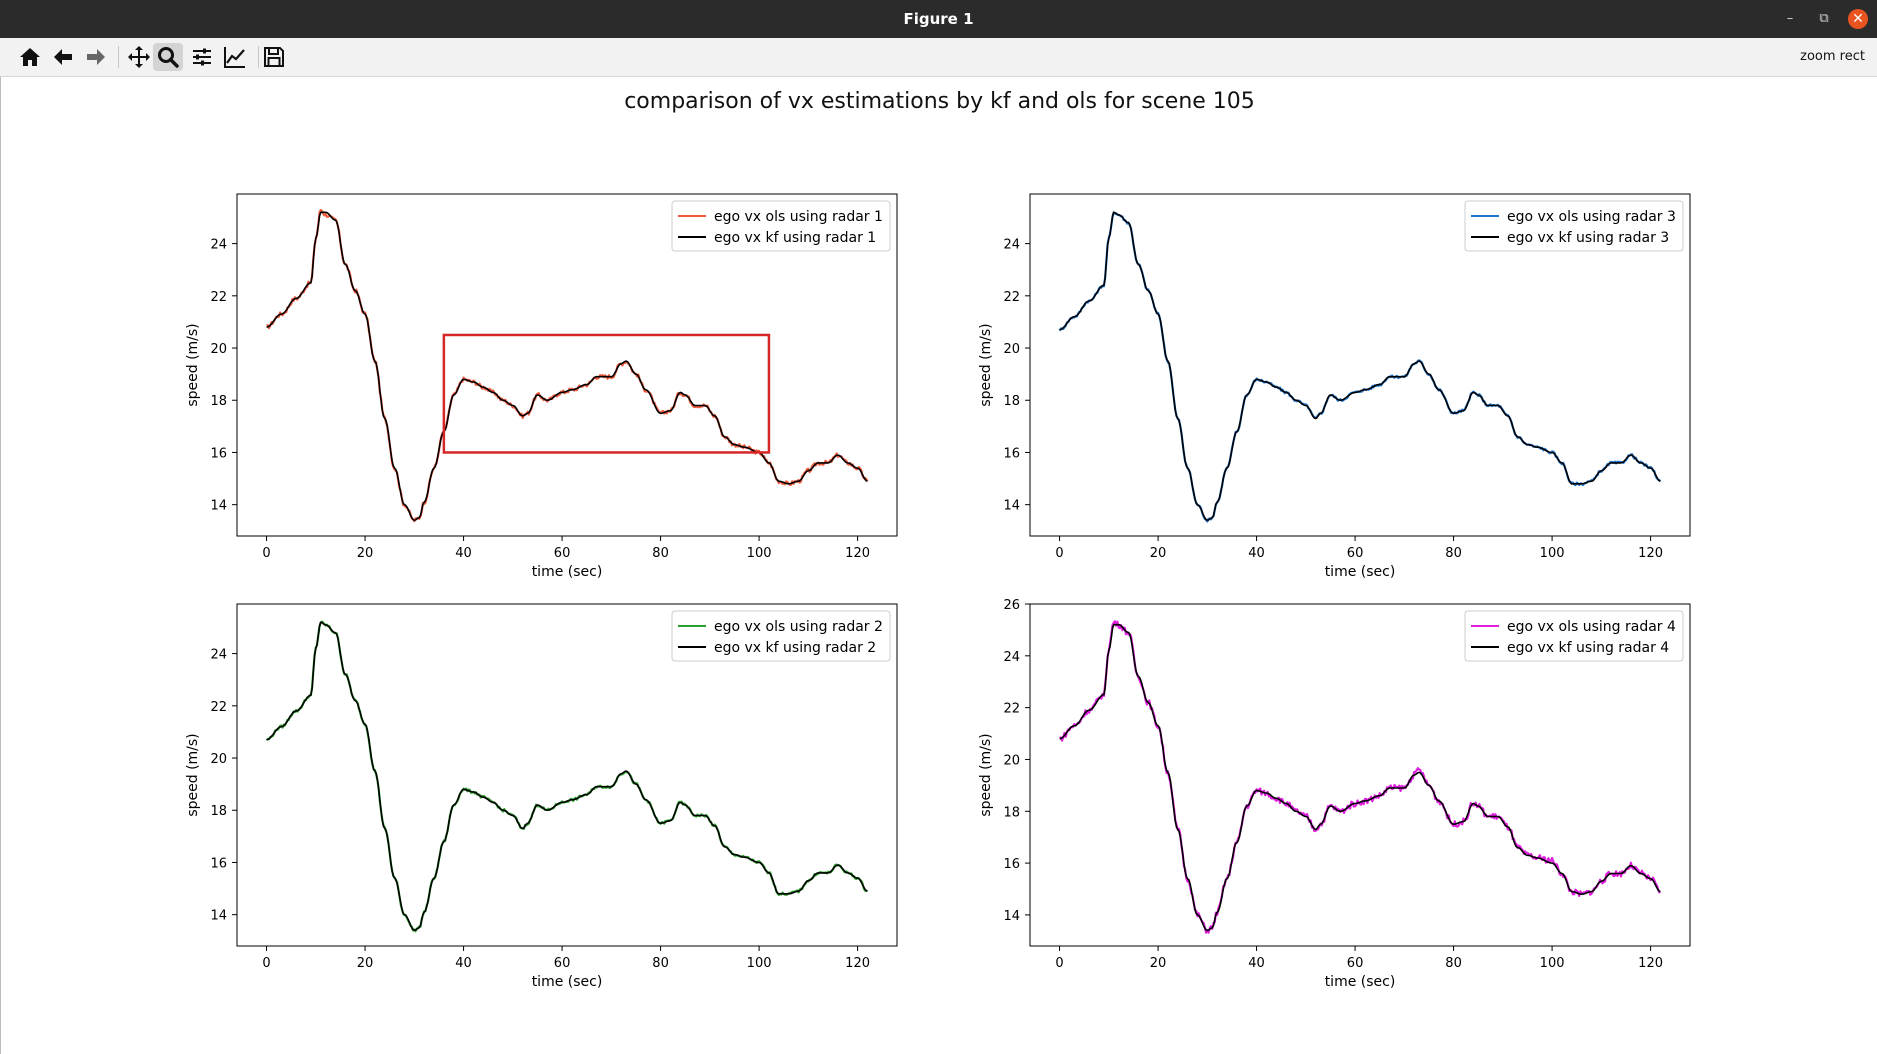 This screenshot has width=1877, height=1054. I want to click on forward-button, so click(96, 57).